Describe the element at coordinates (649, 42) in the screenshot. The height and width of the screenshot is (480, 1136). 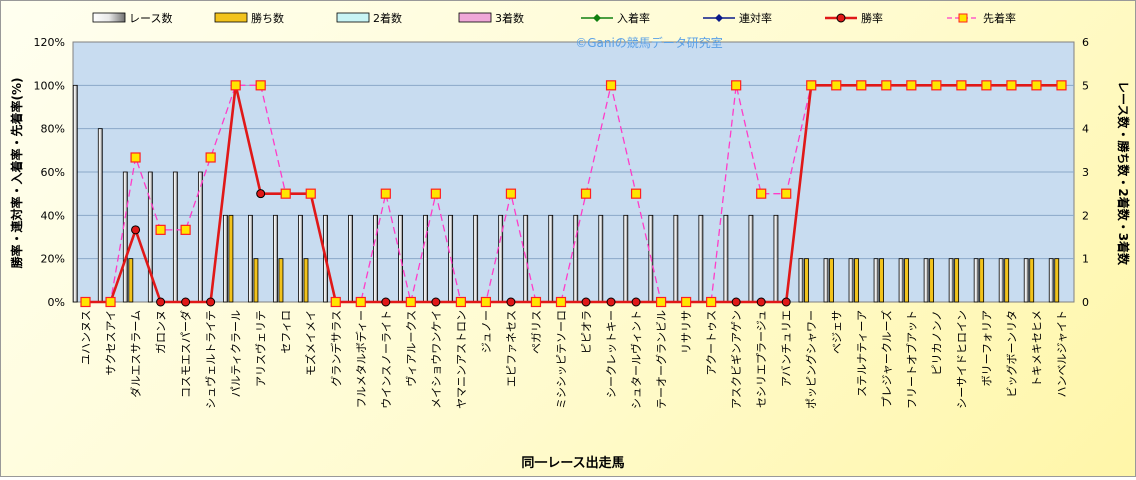
I see `watermark: ©Ganiの競馬データ研究室` at that location.